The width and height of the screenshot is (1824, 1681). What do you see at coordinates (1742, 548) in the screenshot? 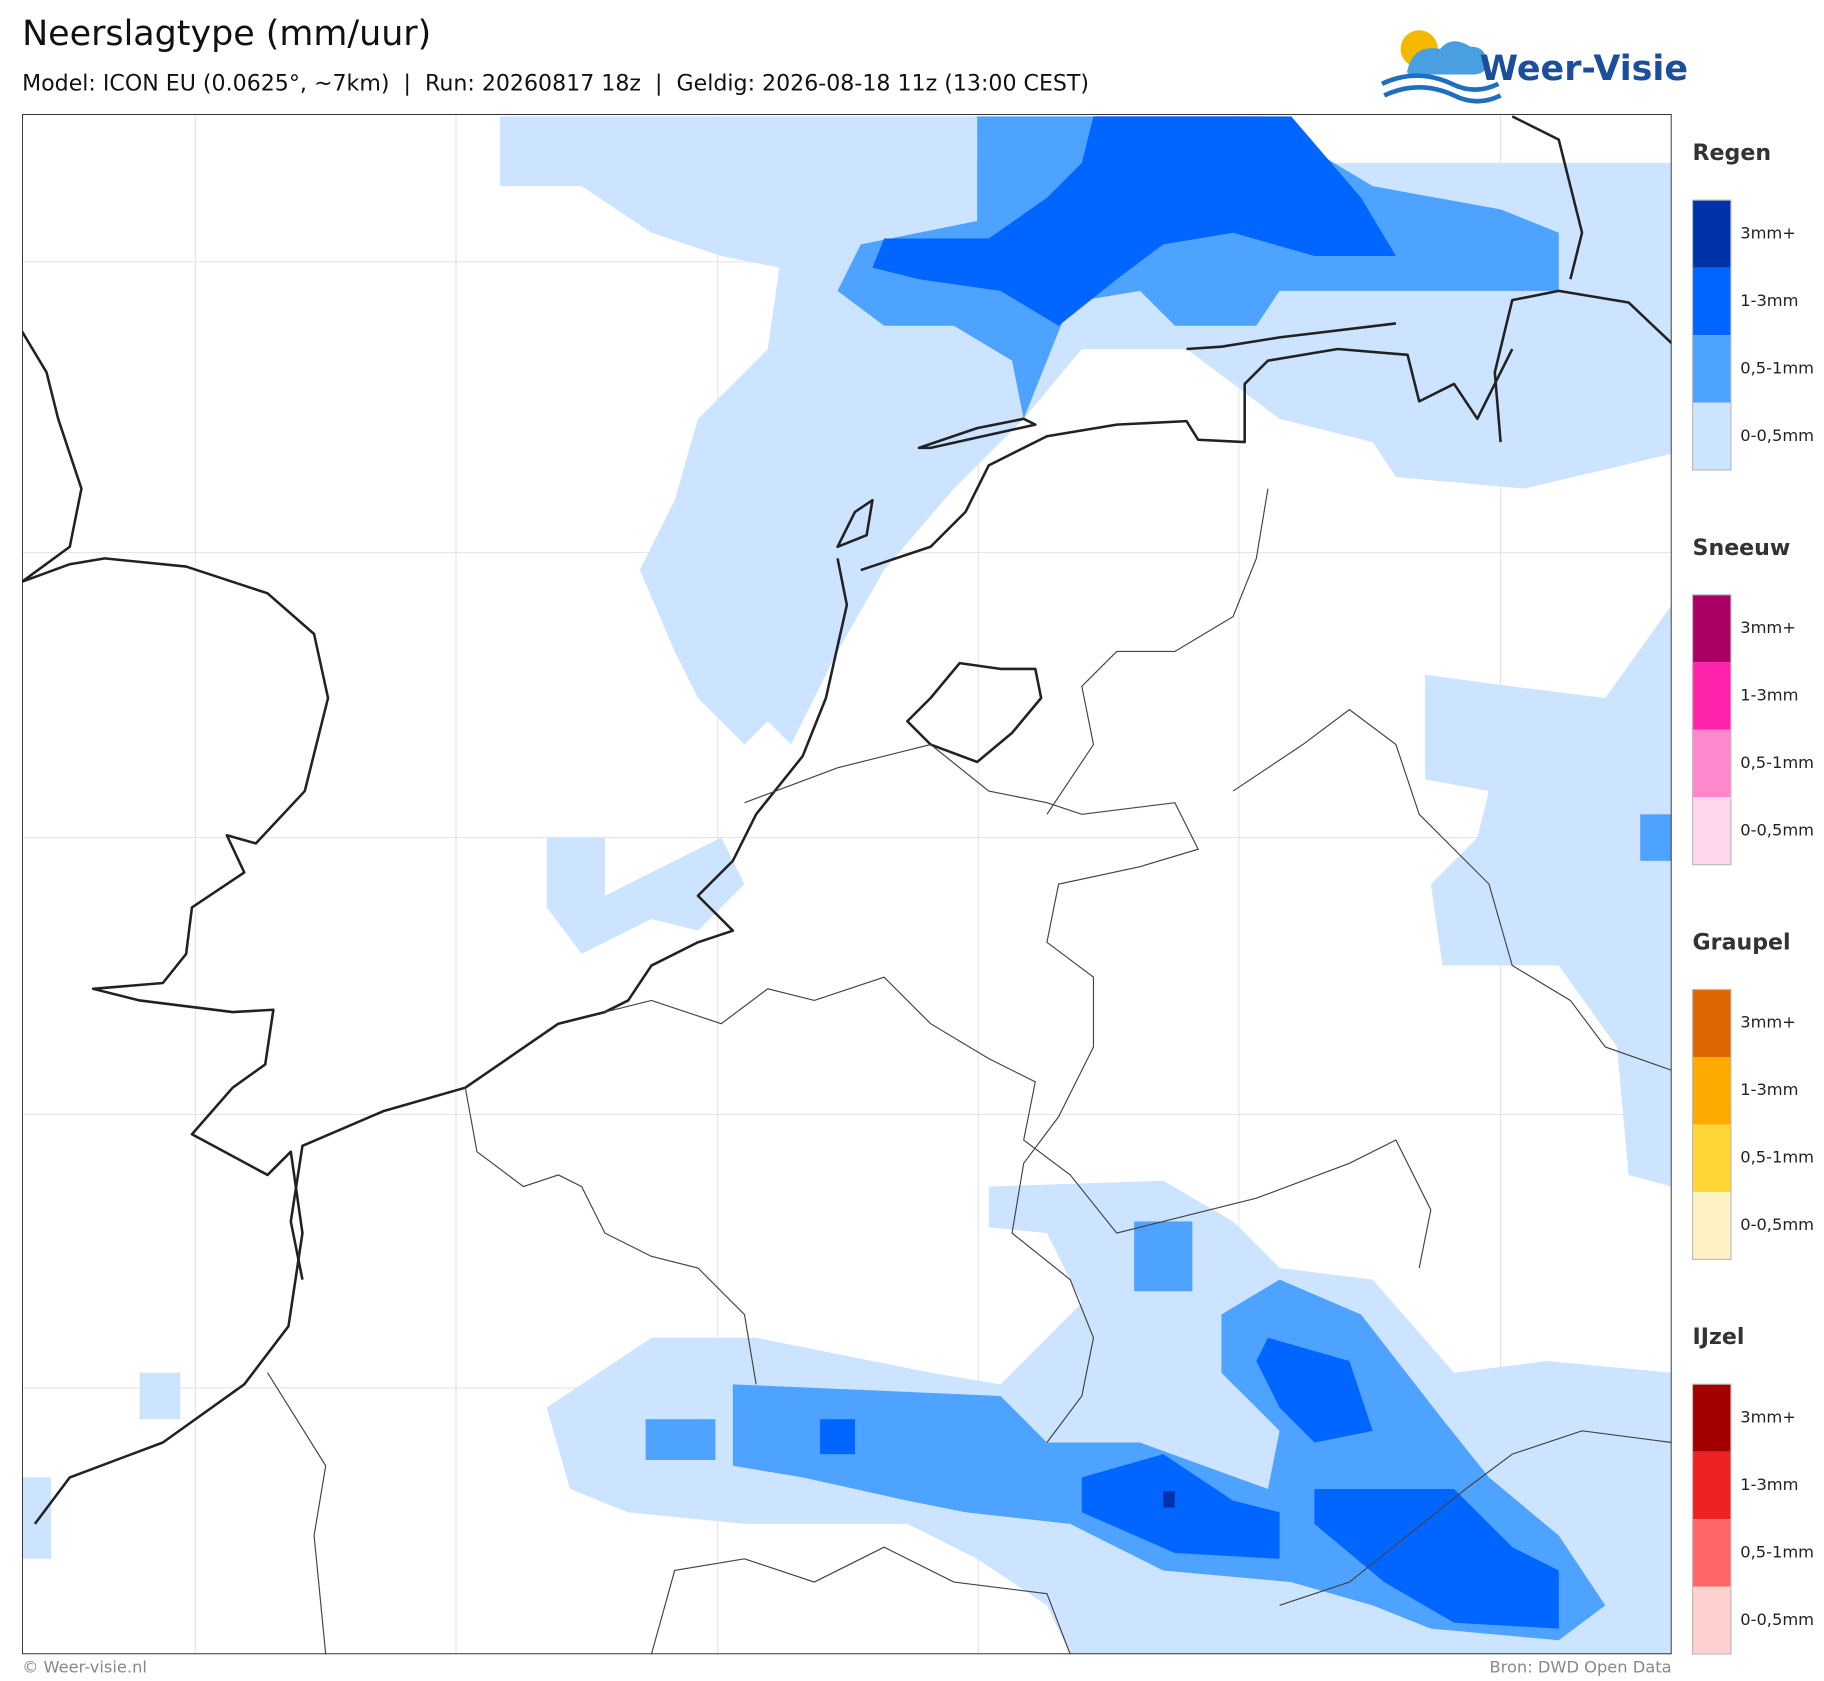
I see `legend-group-title: Sneeuw` at bounding box center [1742, 548].